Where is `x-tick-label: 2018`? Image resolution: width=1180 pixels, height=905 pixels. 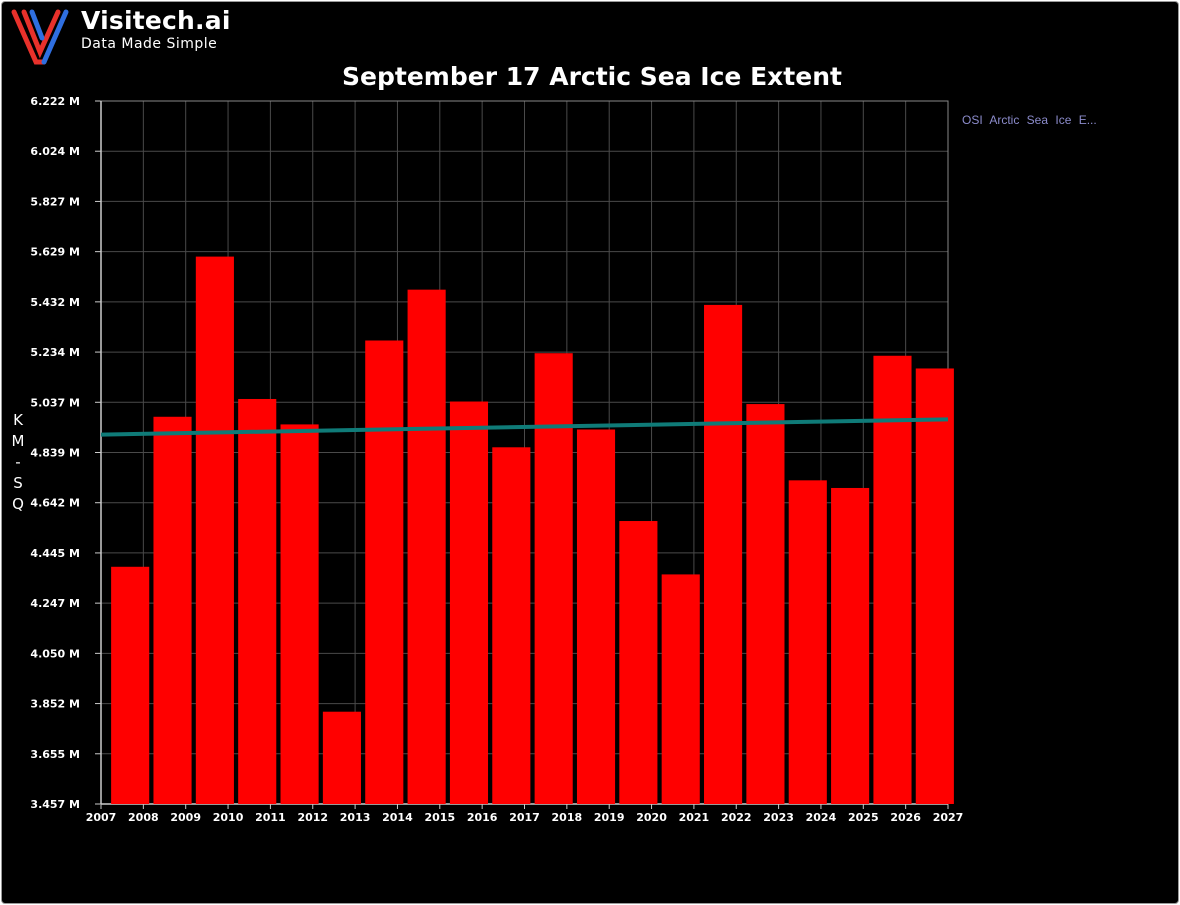 x-tick-label: 2018 is located at coordinates (567, 817).